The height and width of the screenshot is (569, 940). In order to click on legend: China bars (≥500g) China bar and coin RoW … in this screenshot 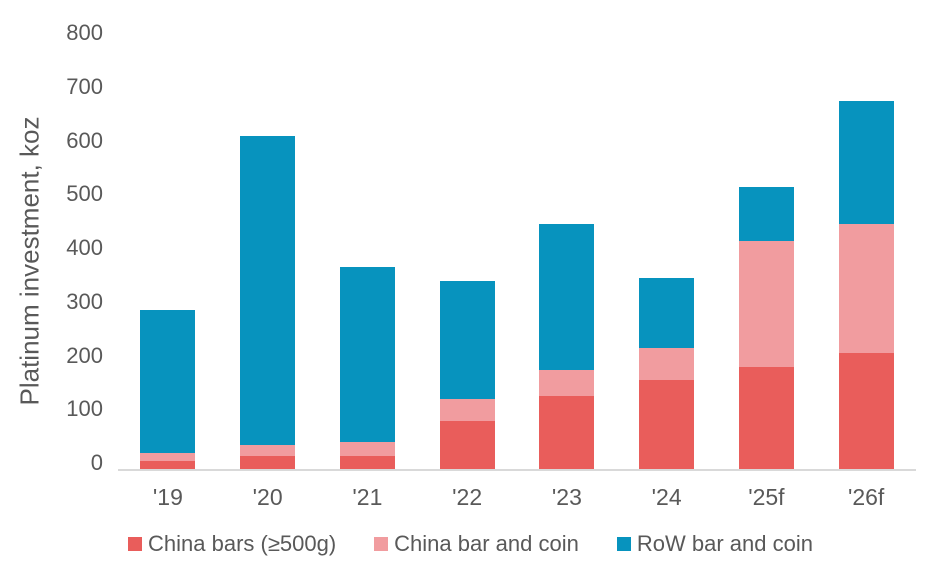, I will do `click(470, 544)`.